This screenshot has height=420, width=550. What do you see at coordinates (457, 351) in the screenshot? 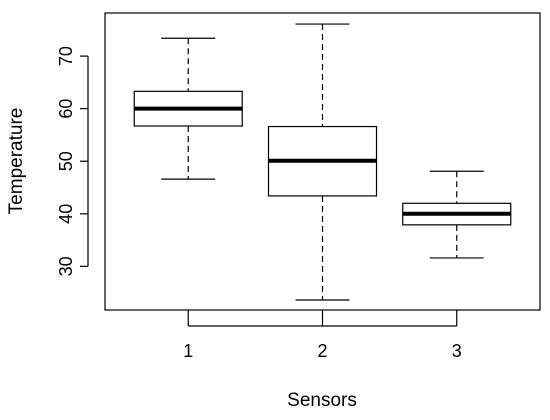
I see `x-tick-label: 3` at bounding box center [457, 351].